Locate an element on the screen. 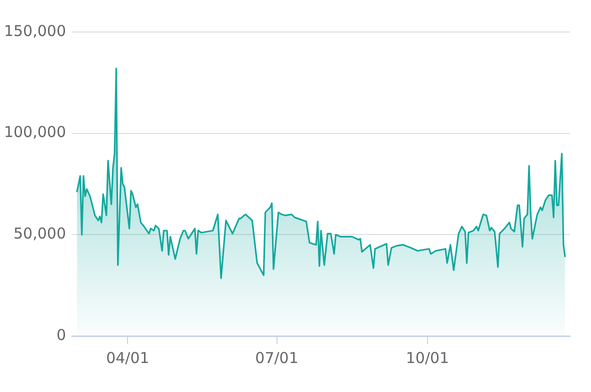 Image resolution: width=591 pixels, height=392 pixels. y-tick-label: 100,000 is located at coordinates (35, 132).